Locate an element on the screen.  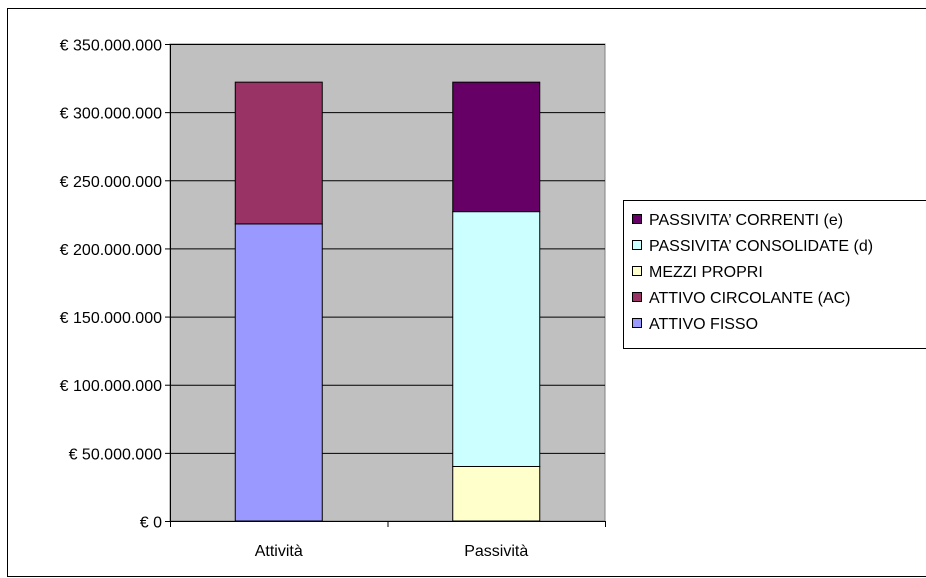
legend-label: PASSIVITA’ CORRENTI (e) is located at coordinates (746, 220).